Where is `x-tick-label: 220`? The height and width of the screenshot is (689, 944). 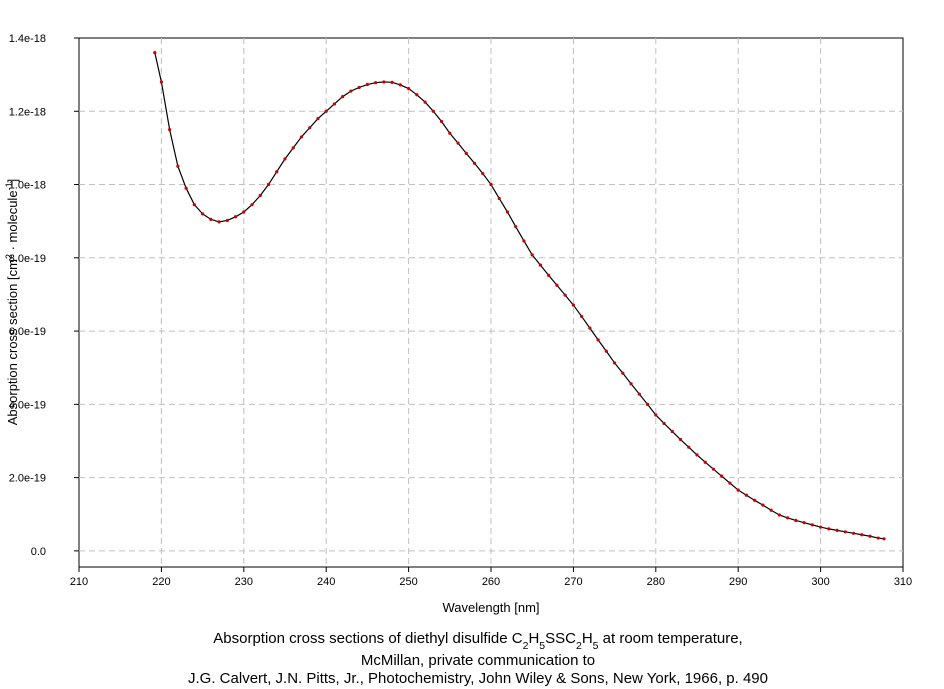
x-tick-label: 220 is located at coordinates (161, 582).